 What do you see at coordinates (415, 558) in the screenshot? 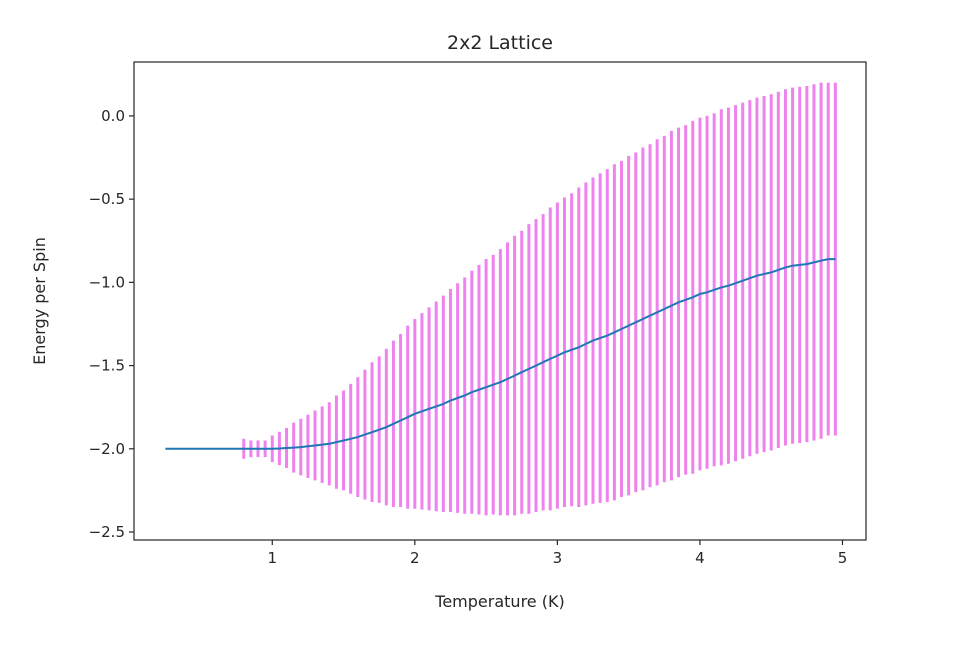
I see `x-tick-label: 2` at bounding box center [415, 558].